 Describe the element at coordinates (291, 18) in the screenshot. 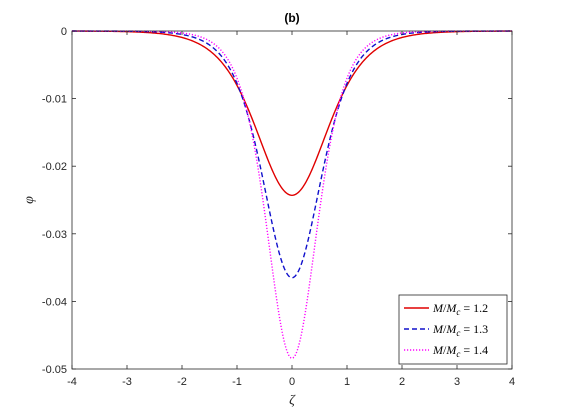

I see `chart-title: (b)` at that location.